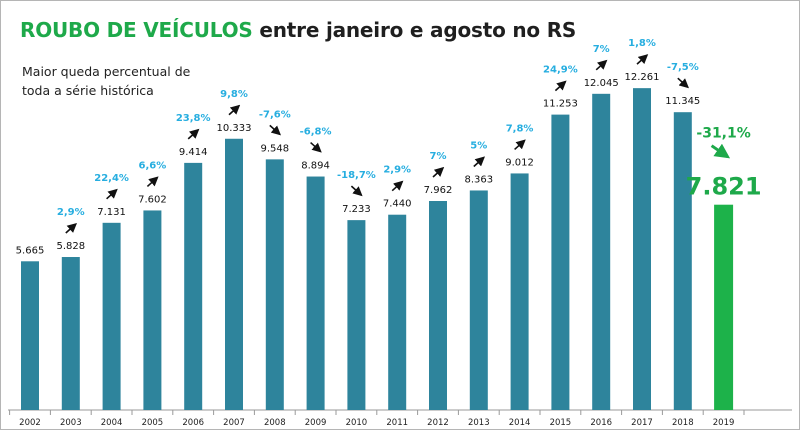  What do you see at coordinates (519, 162) in the screenshot?
I see `data-label: 9.012` at bounding box center [519, 162].